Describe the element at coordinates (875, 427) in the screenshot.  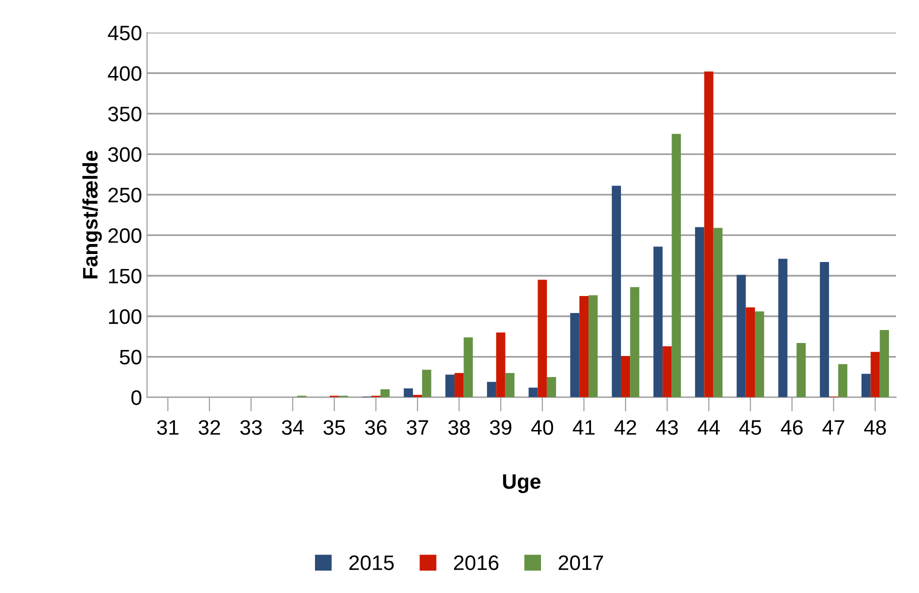
I see `x-tick-label: 48` at that location.